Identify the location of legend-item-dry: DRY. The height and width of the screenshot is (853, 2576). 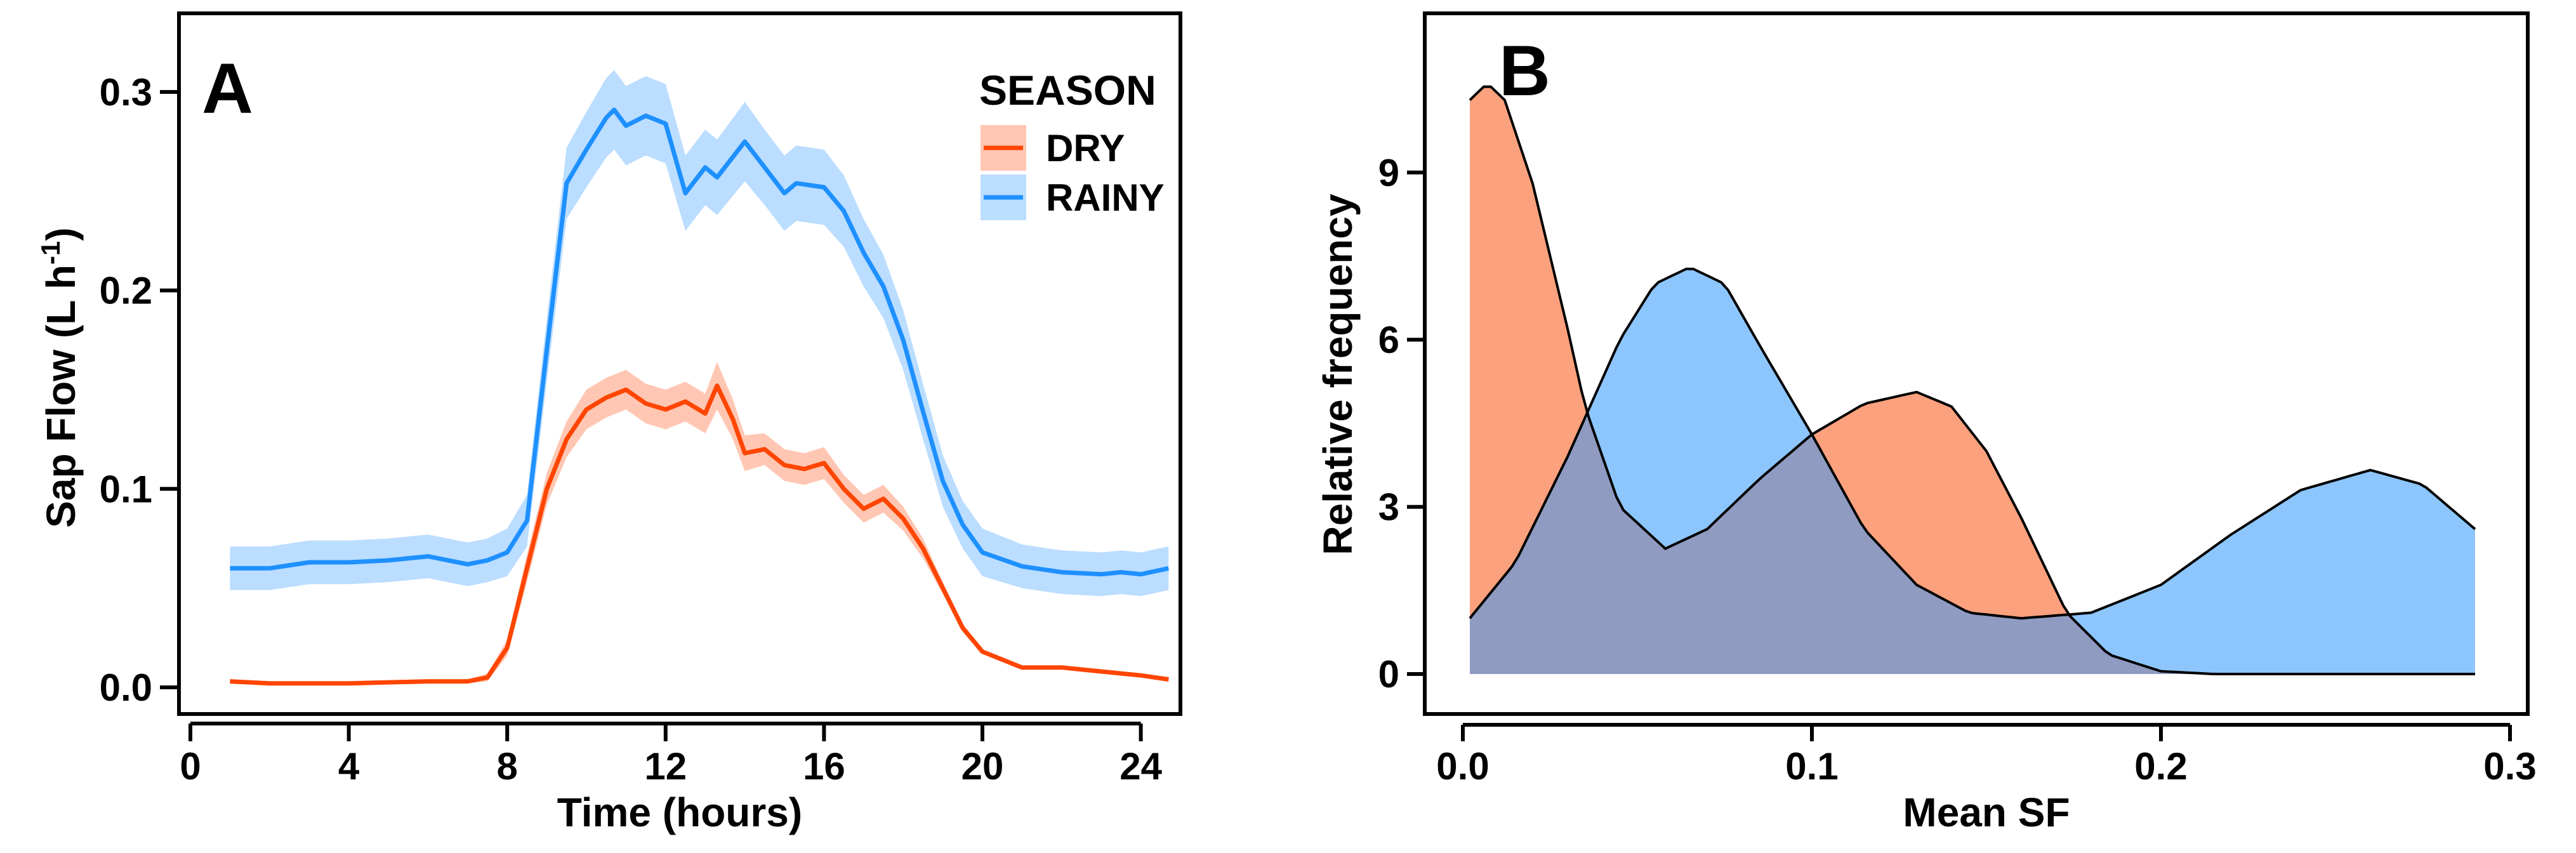
(1053, 148).